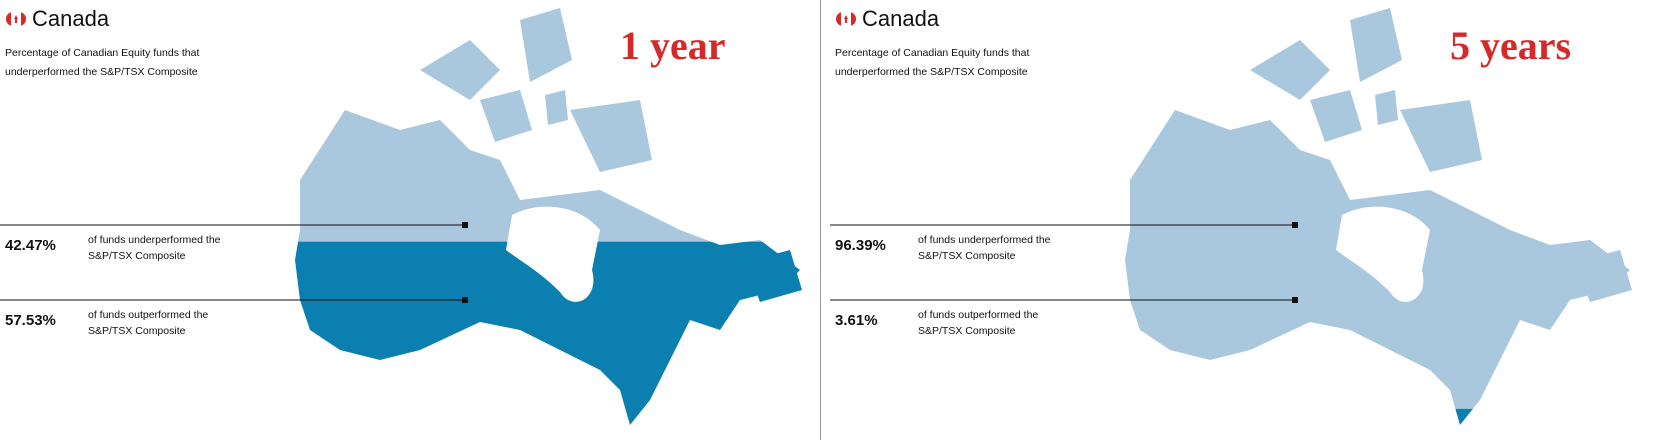 This screenshot has width=1671, height=440. I want to click on annotation: 5 years, so click(1511, 45).